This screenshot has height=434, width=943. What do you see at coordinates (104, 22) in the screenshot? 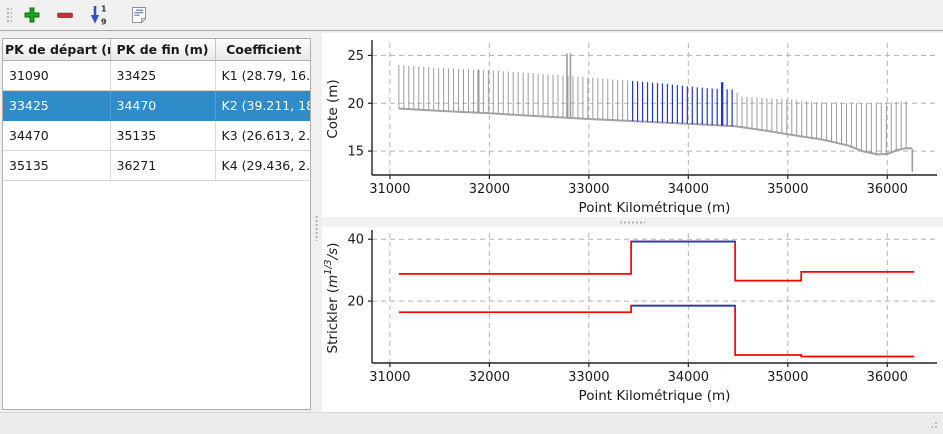
I see `sort-digit-bottom: 9` at bounding box center [104, 22].